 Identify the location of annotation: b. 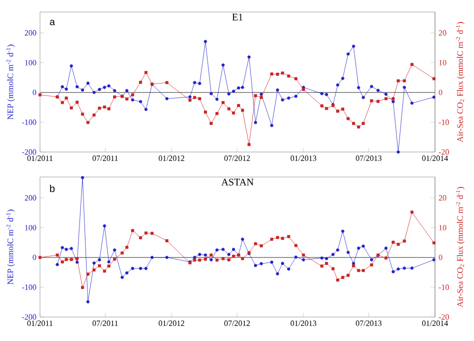
(52, 188).